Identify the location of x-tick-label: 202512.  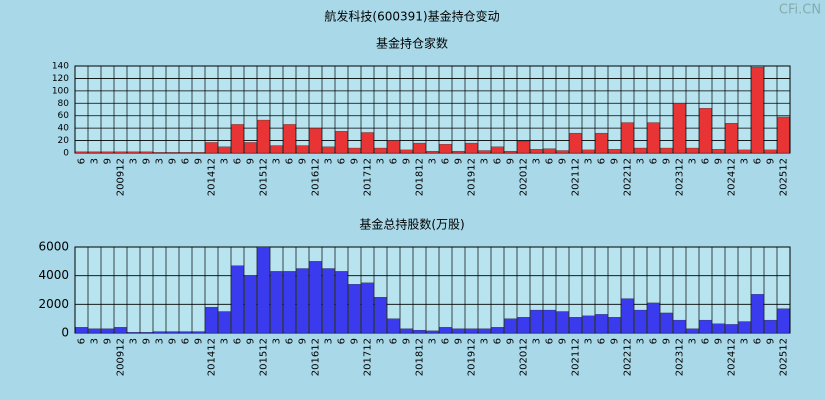
(784, 357).